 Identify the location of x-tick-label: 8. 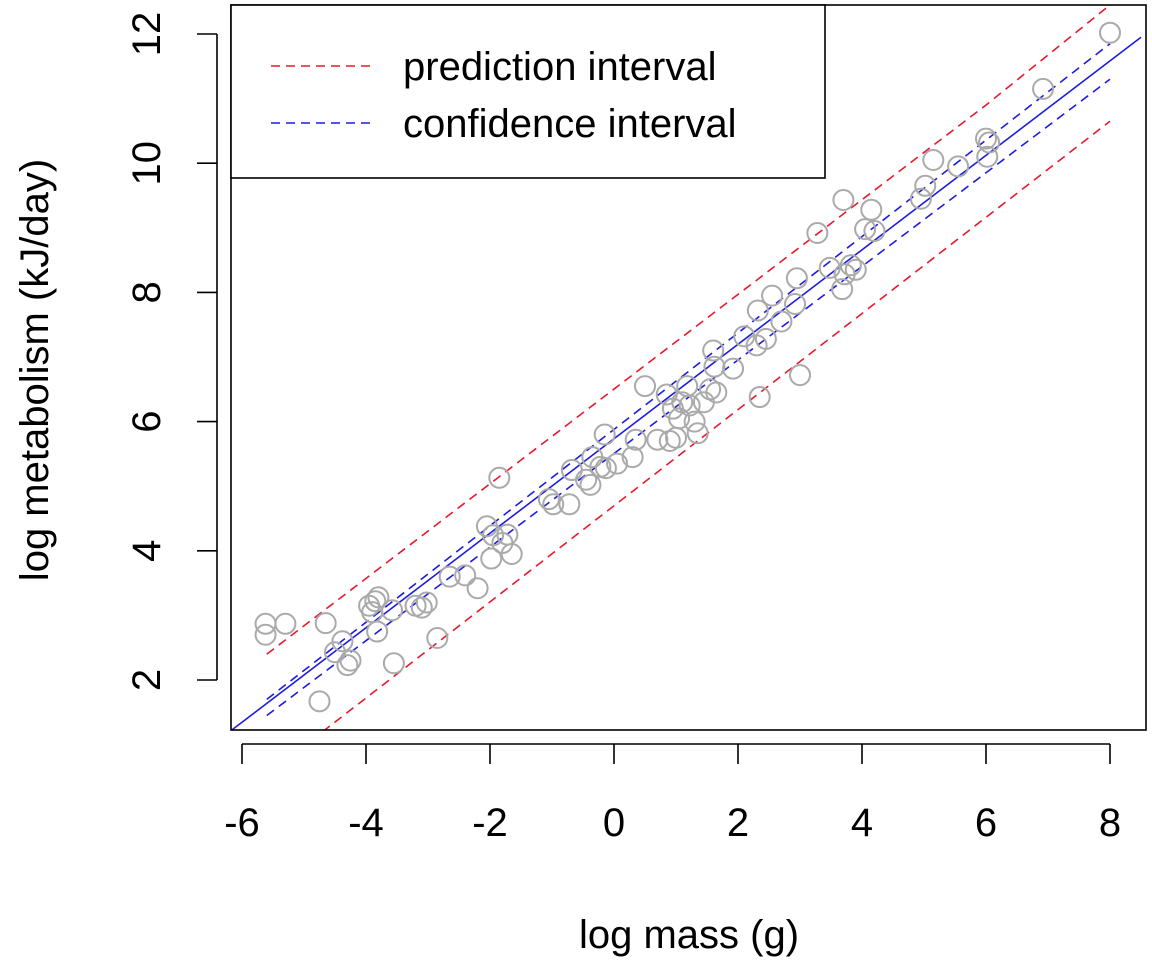
(1110, 823).